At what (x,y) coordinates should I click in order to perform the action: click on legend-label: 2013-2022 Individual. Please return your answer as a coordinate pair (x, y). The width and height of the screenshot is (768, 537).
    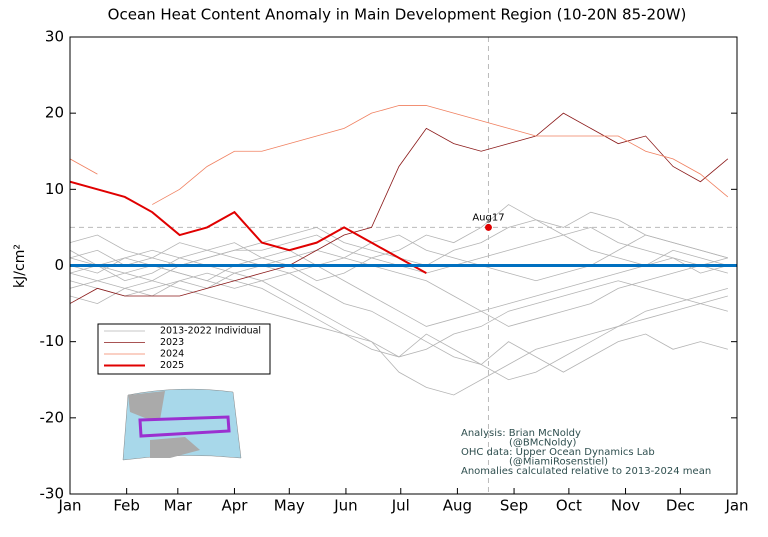
    Looking at the image, I should click on (210, 331).